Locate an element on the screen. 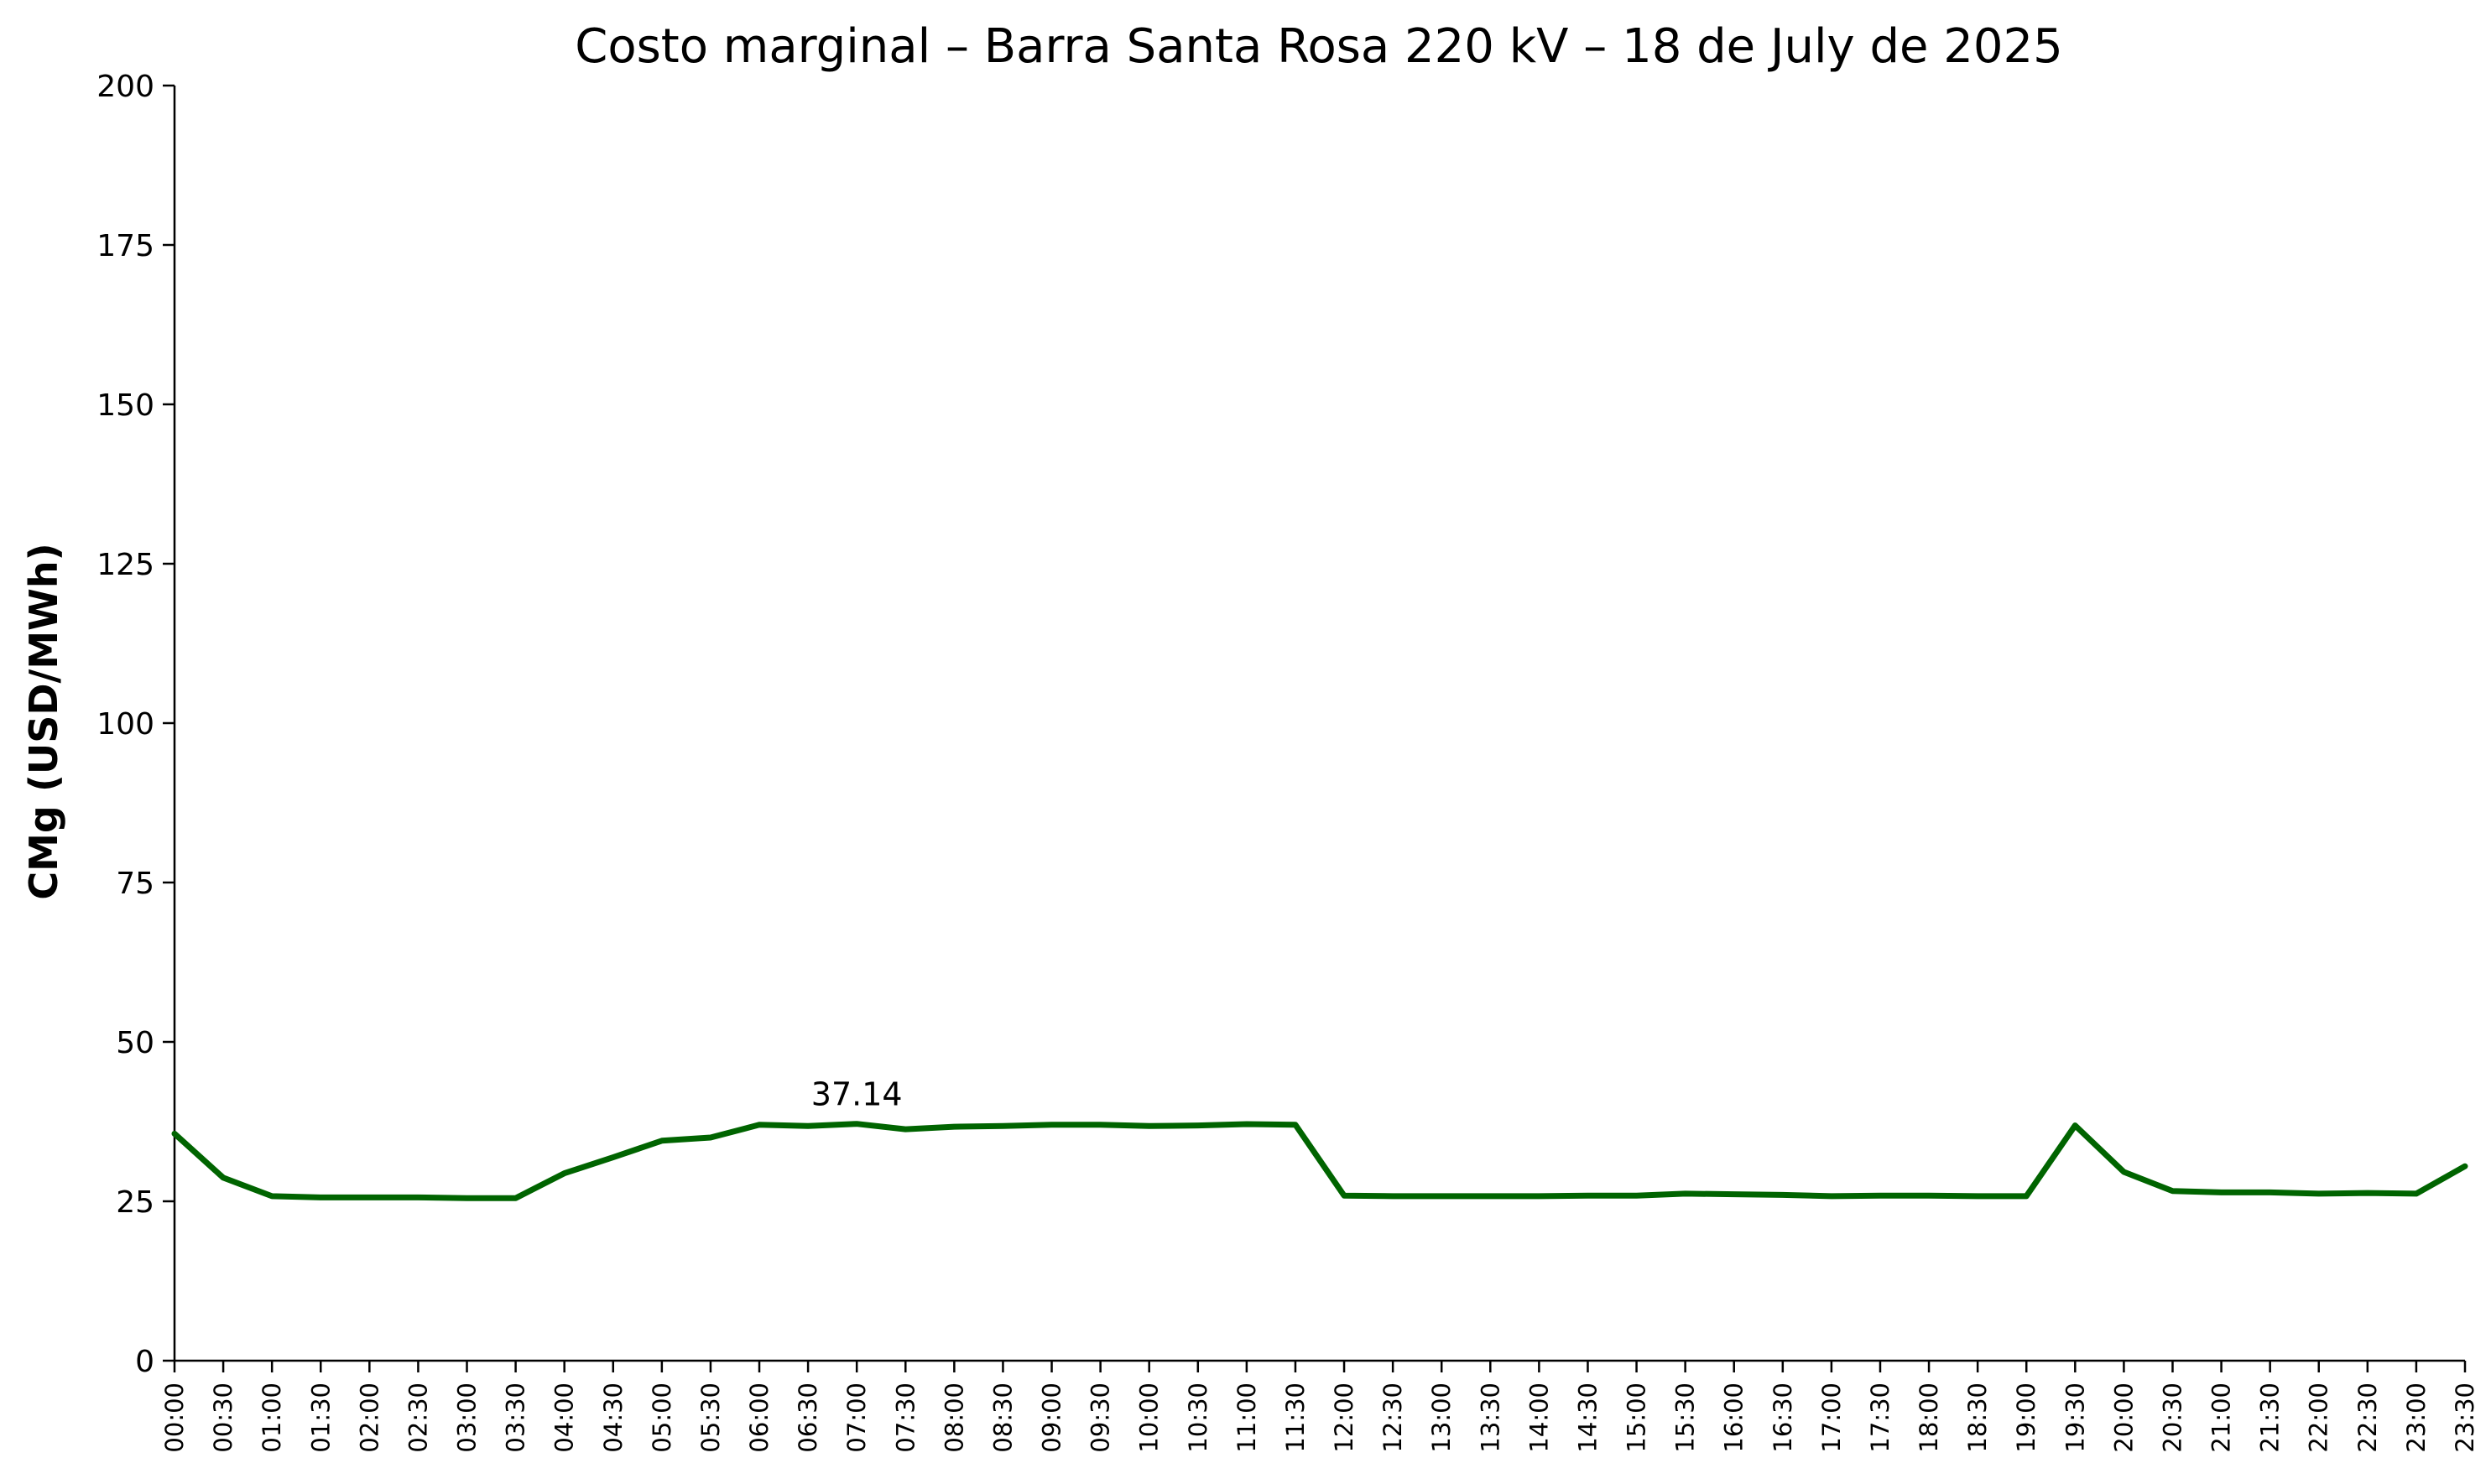 This screenshot has height=1484, width=2491. y-tick-label: 125 is located at coordinates (125, 565).